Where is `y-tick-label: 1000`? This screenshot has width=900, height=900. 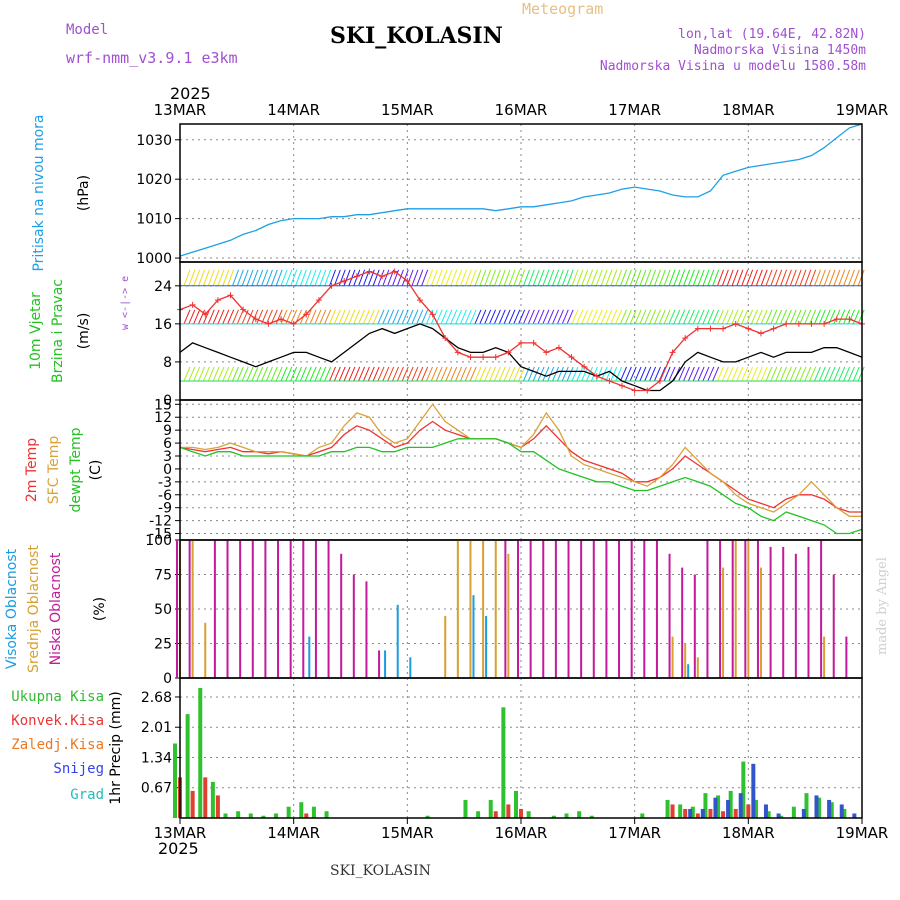
y-tick-label: 1000 is located at coordinates (154, 259).